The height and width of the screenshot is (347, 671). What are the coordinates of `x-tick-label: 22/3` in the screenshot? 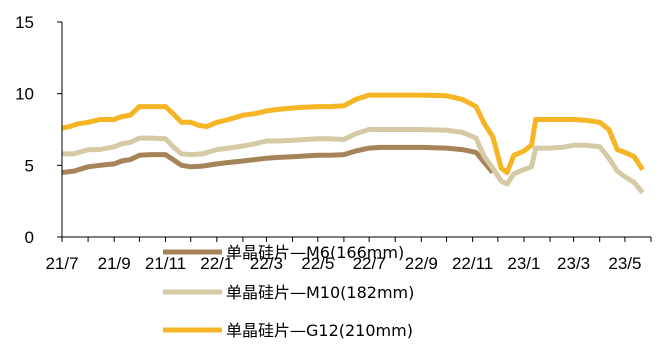 It's located at (266, 263).